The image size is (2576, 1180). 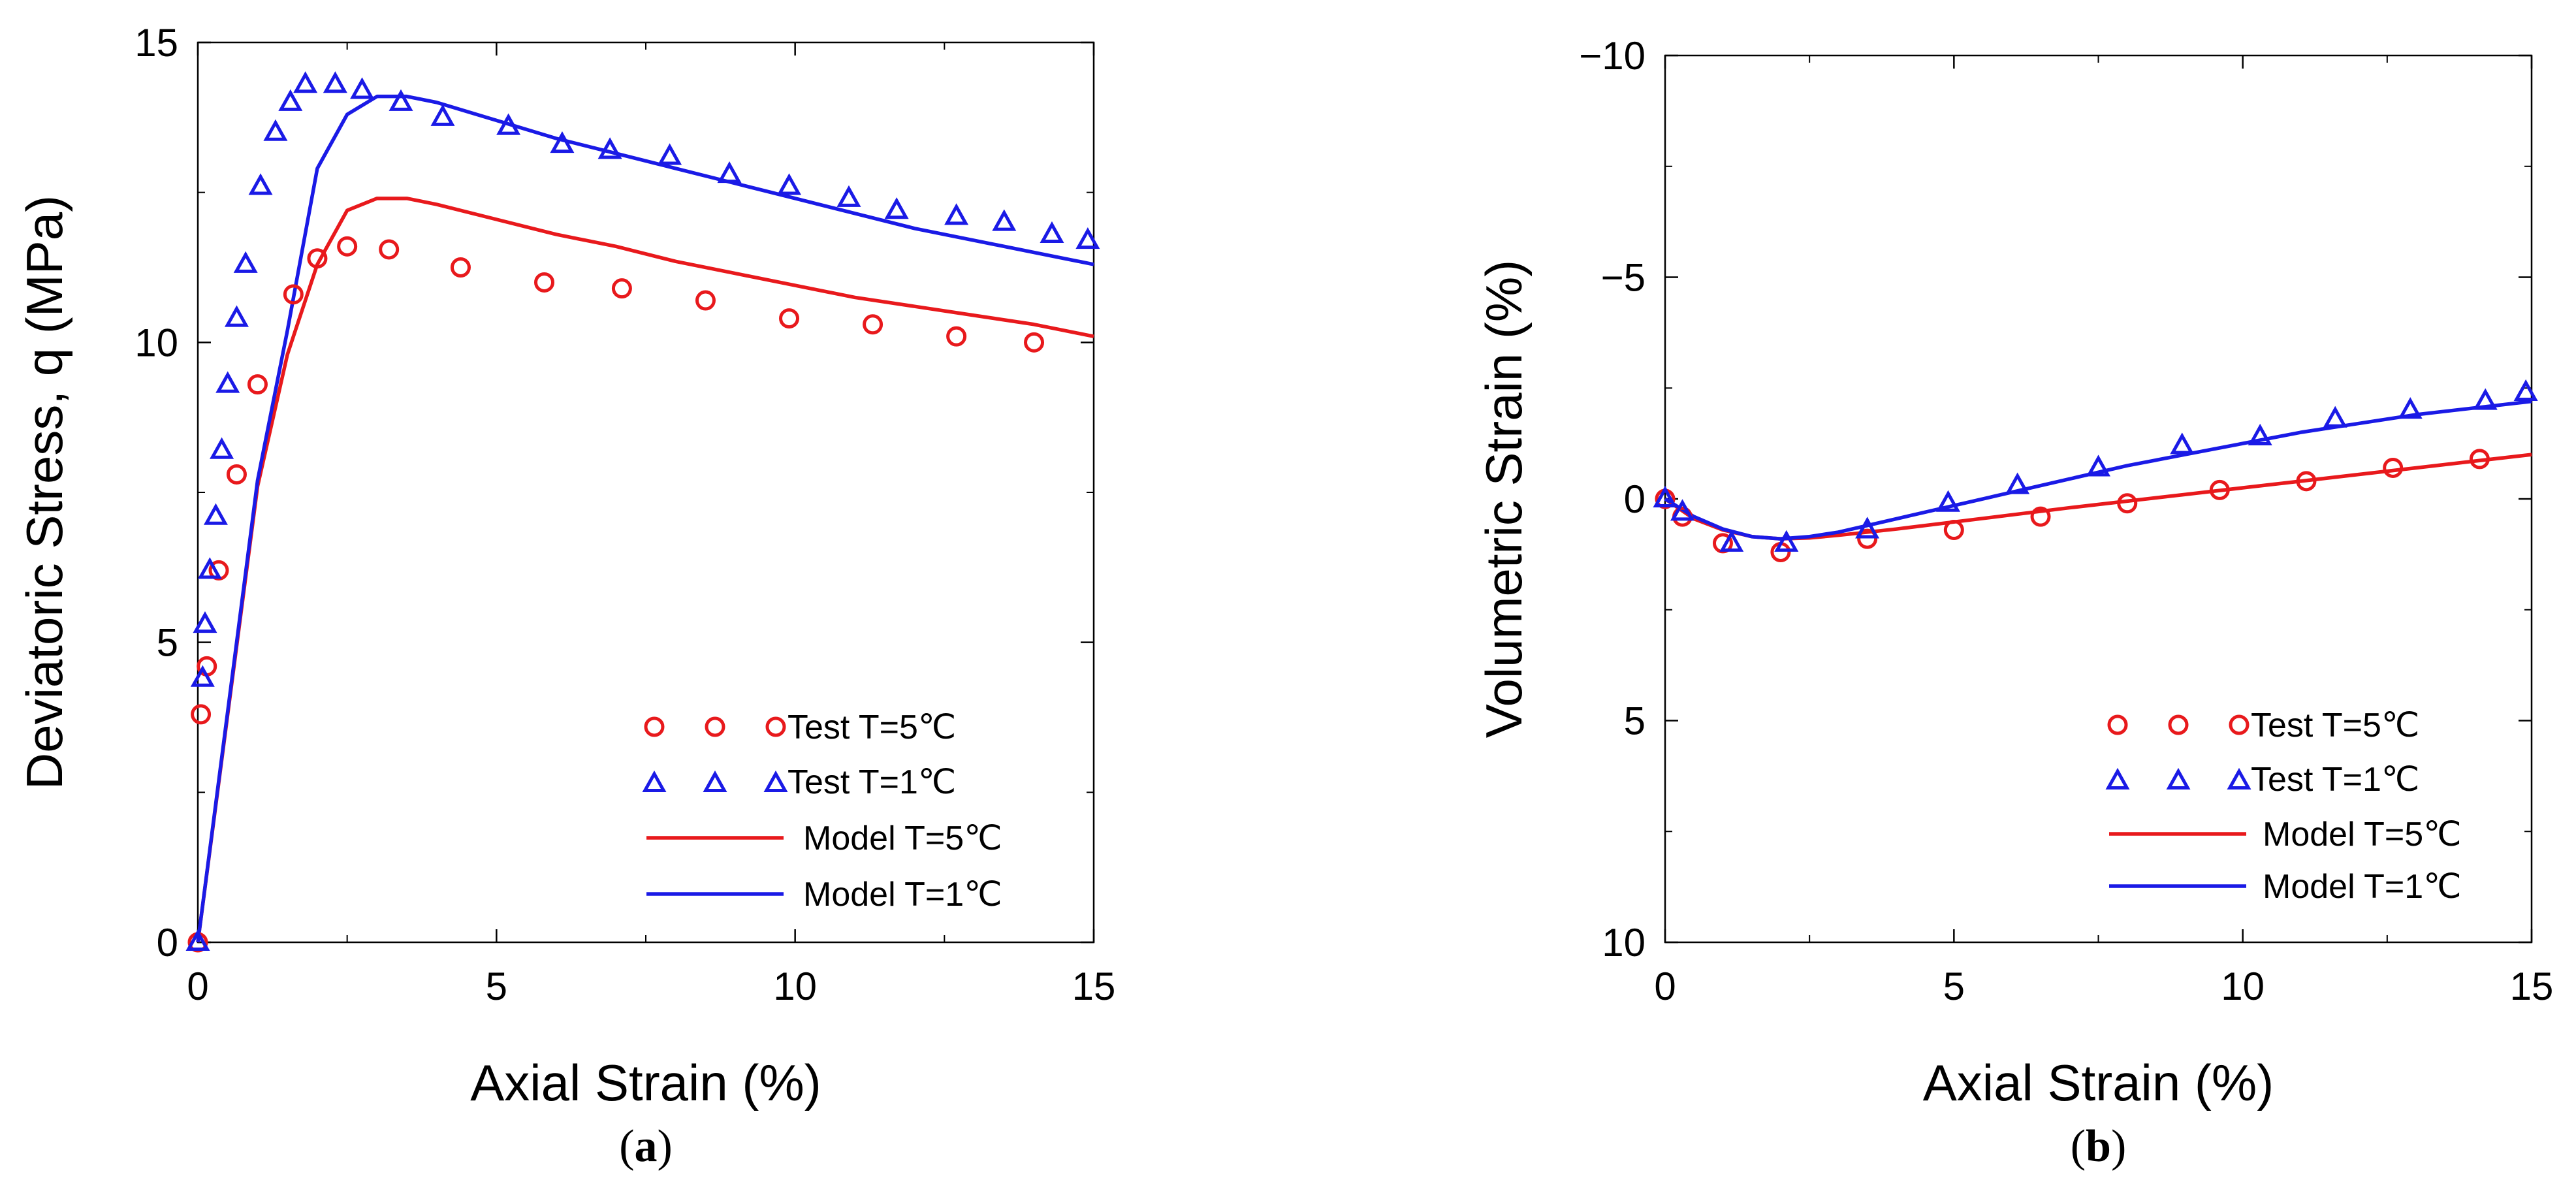 I want to click on x-tick-label: 15, so click(x=1094, y=986).